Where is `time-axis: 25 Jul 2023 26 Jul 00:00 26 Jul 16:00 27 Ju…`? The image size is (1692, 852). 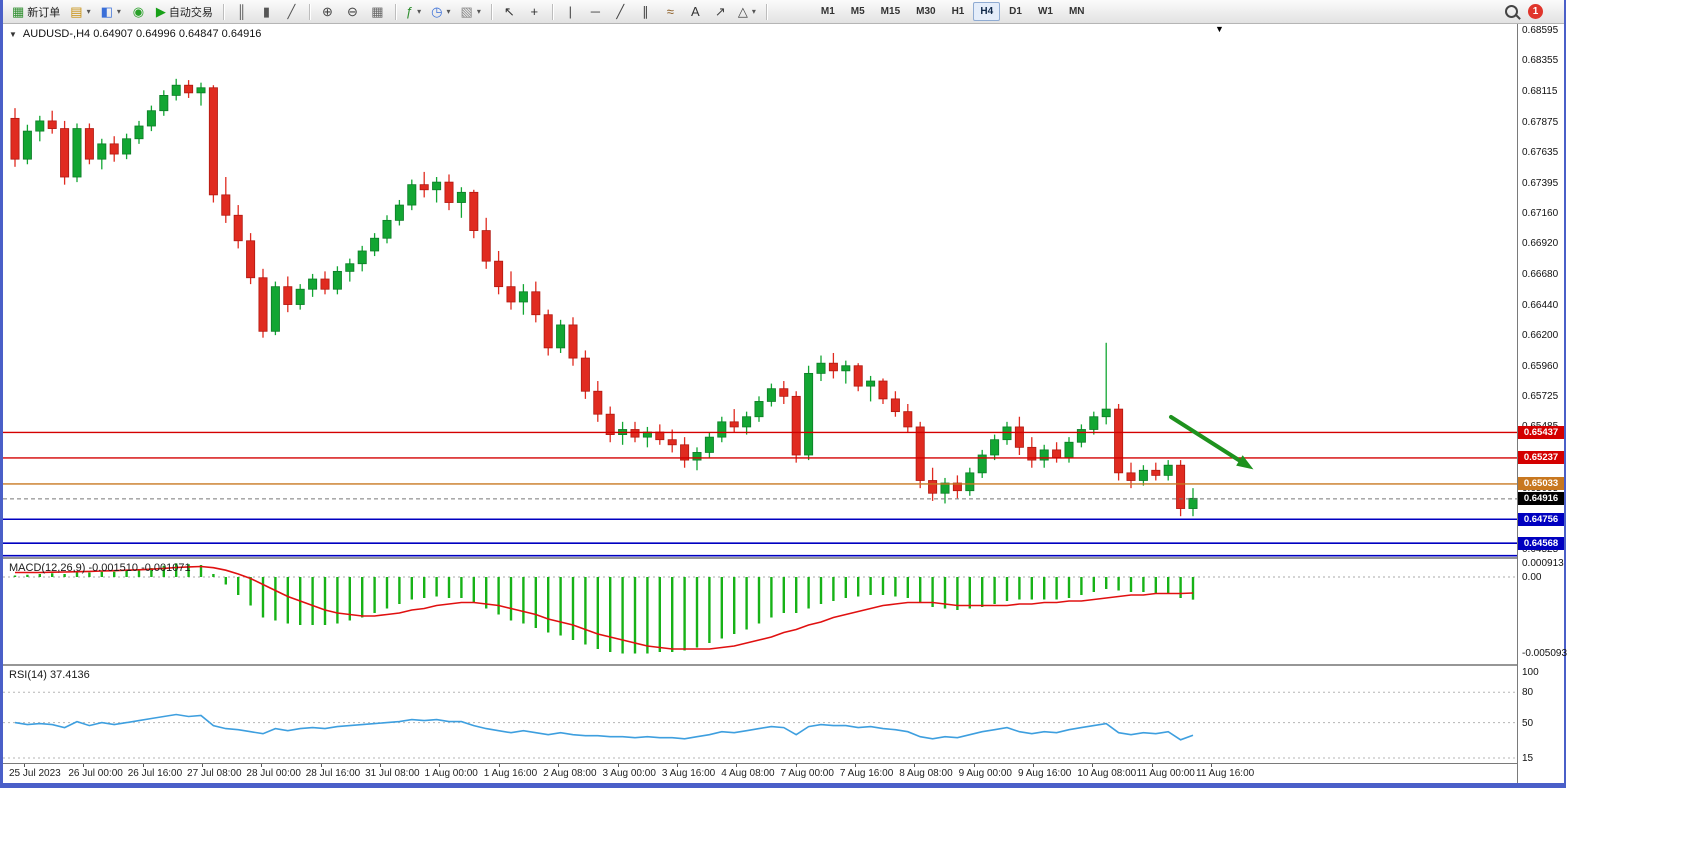 time-axis: 25 Jul 2023 26 Jul 00:00 26 Jul 16:00 27 Ju… is located at coordinates (760, 773).